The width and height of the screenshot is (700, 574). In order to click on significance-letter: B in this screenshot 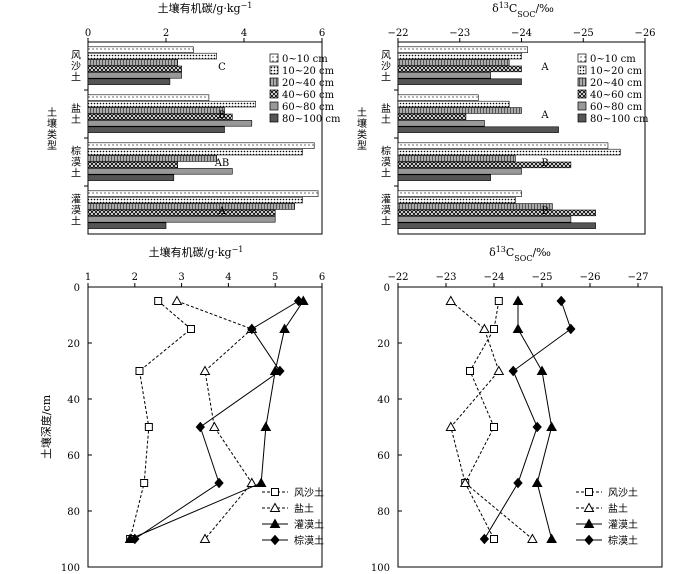, I will do `click(221, 115)`.